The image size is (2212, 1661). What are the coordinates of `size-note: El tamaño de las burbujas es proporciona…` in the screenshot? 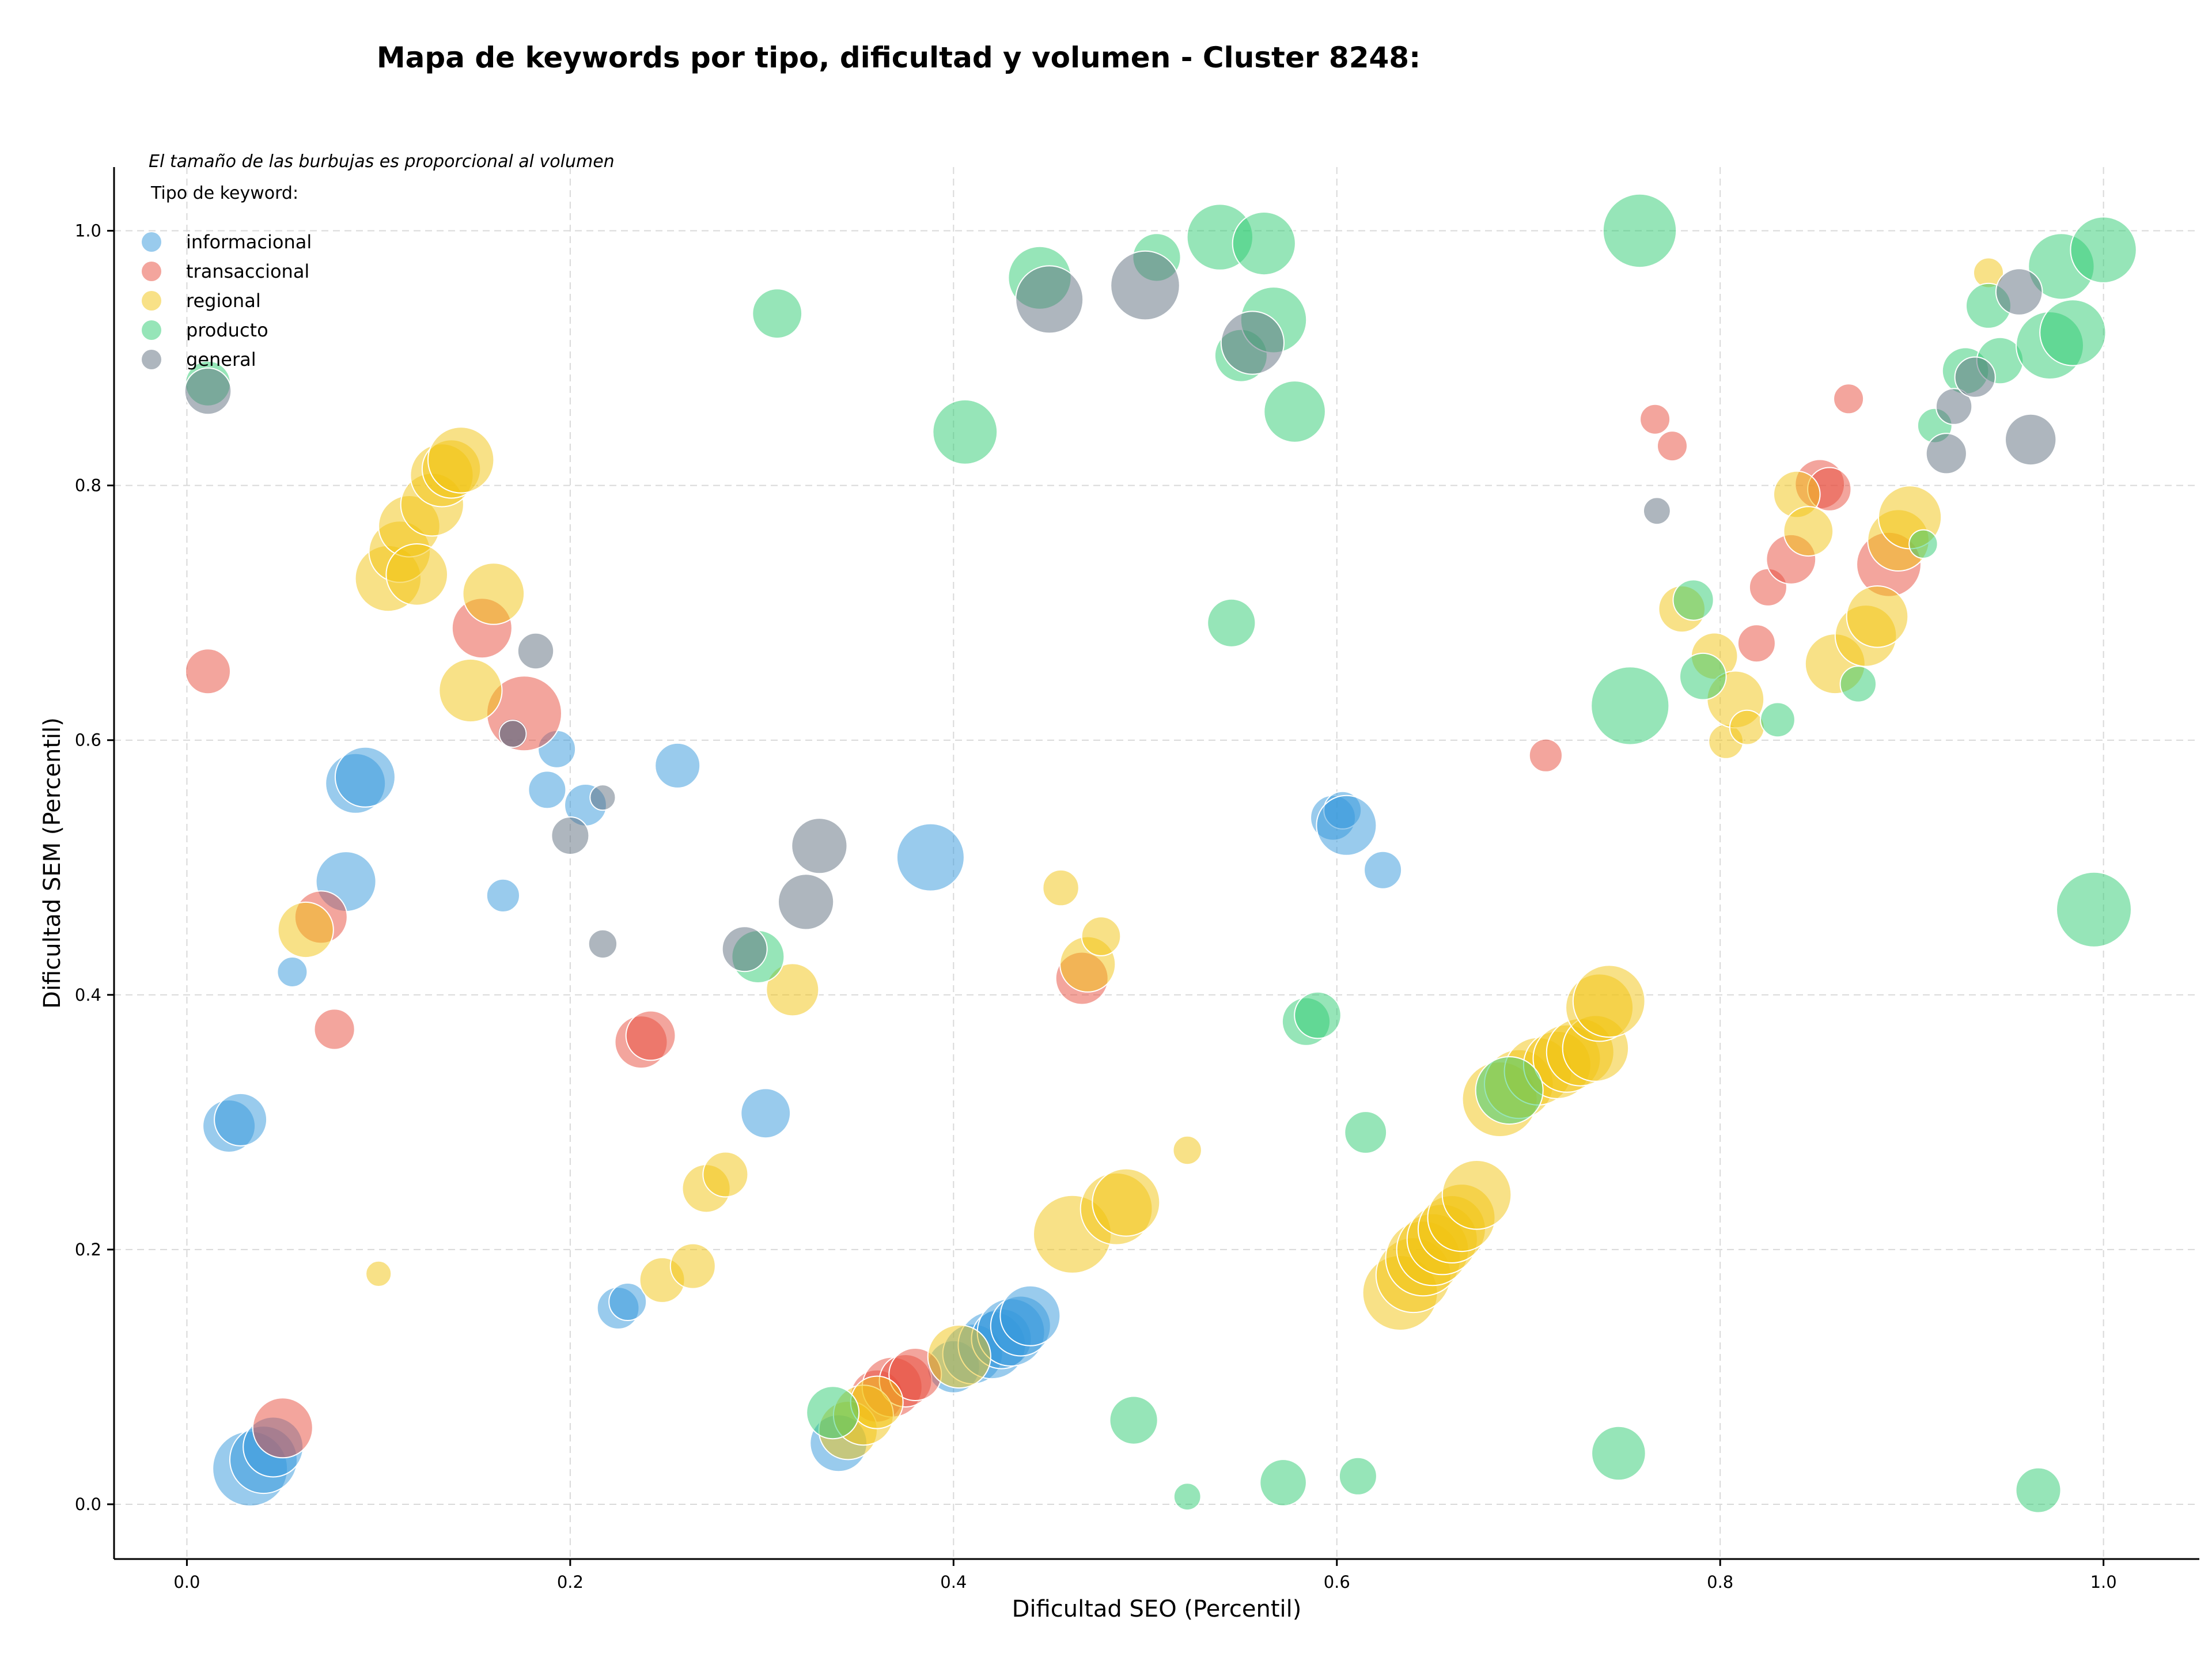 It's located at (382, 162).